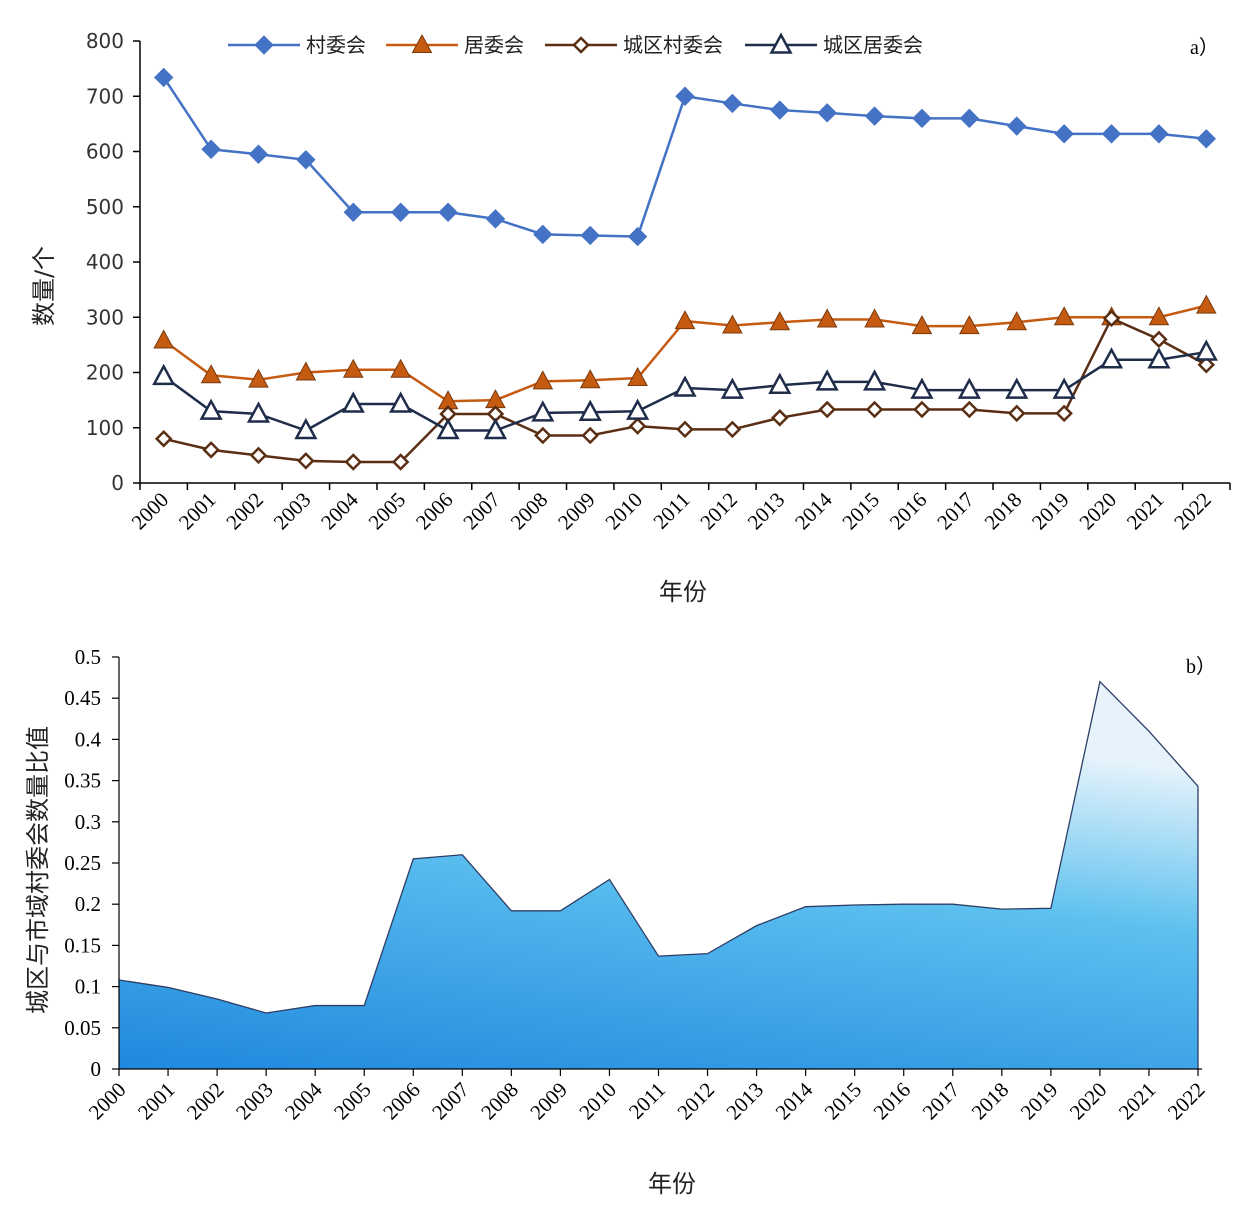 This screenshot has height=1219, width=1241. I want to click on chart-a-x-tick-label: 2001, so click(197, 511).